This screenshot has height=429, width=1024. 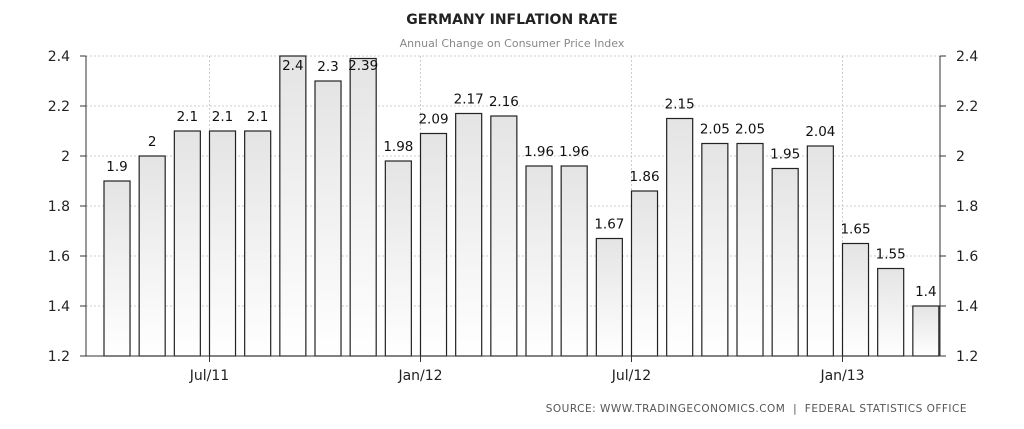 What do you see at coordinates (967, 357) in the screenshot?
I see `y-tick-label-right: 1.2` at bounding box center [967, 357].